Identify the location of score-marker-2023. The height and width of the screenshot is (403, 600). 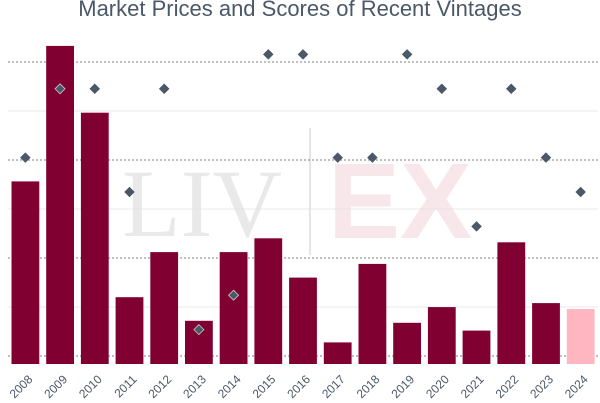
(546, 157).